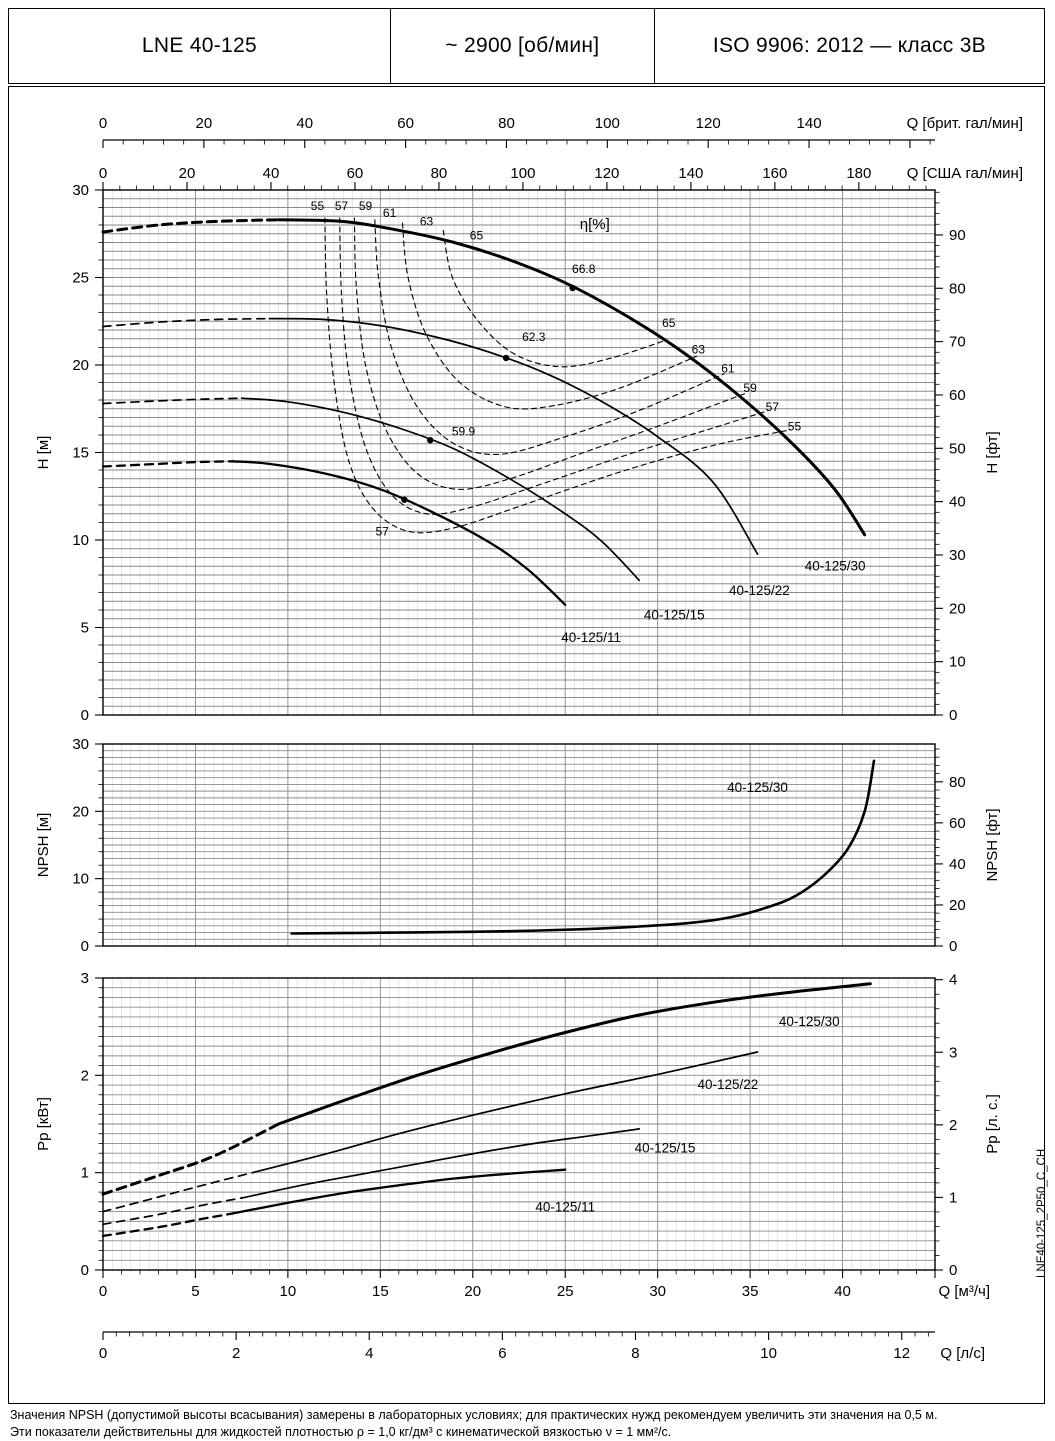  What do you see at coordinates (502, 1353) in the screenshot?
I see `svg-text: 6` at bounding box center [502, 1353].